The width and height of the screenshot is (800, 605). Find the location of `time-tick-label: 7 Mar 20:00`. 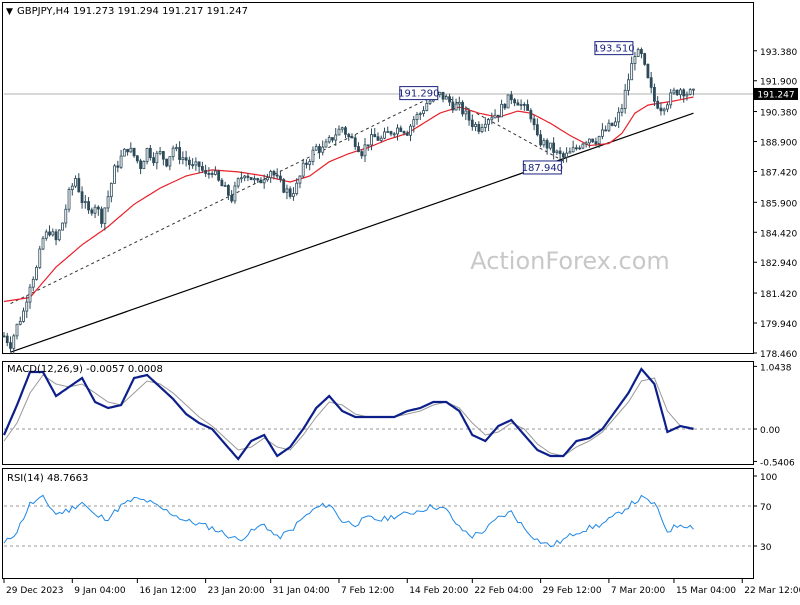

time-tick-label: 7 Mar 20:00 is located at coordinates (638, 591).